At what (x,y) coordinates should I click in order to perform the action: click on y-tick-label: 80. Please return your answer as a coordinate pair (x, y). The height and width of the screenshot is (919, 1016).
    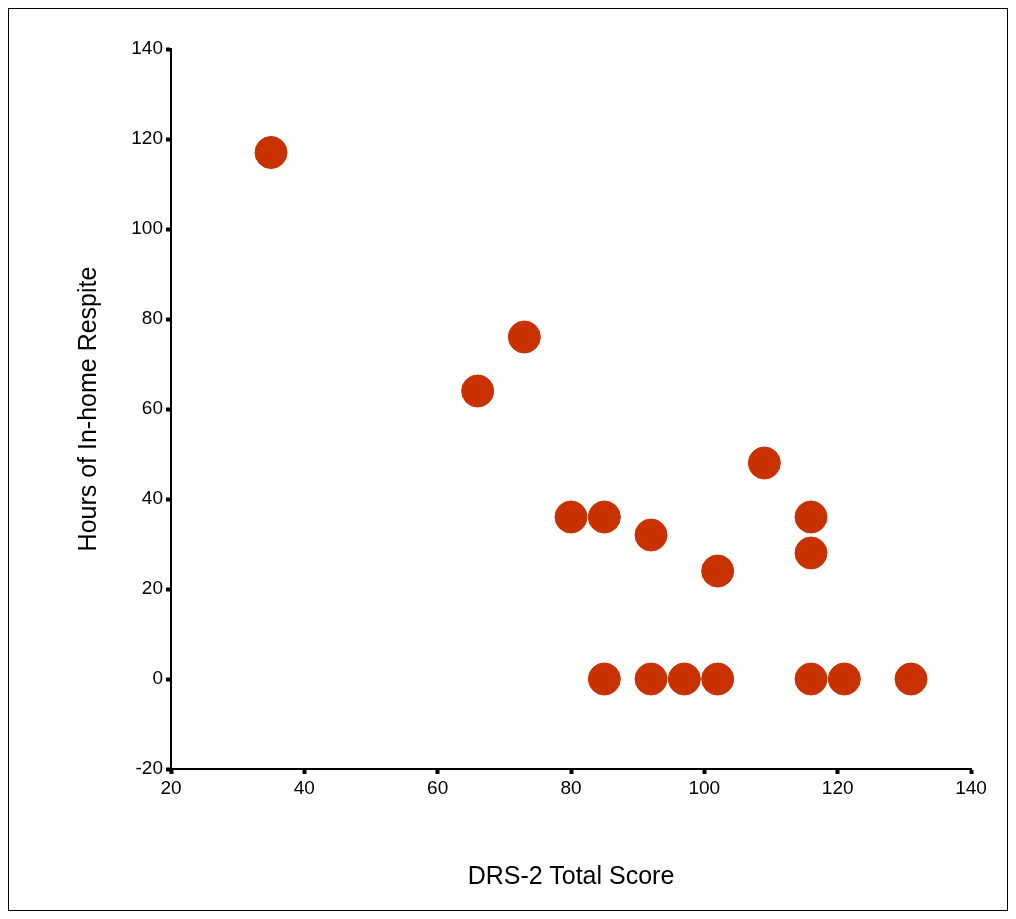
    Looking at the image, I should click on (152, 318).